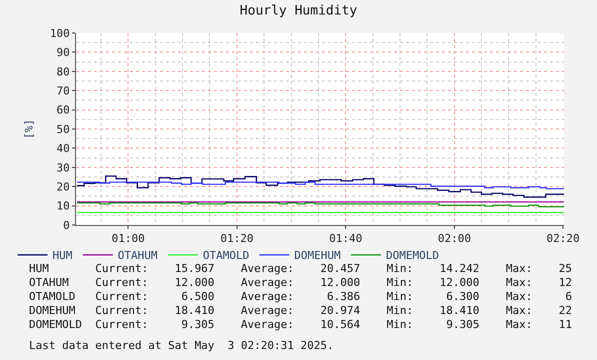  I want to click on legend-label: DOMEMOLD, so click(412, 255).